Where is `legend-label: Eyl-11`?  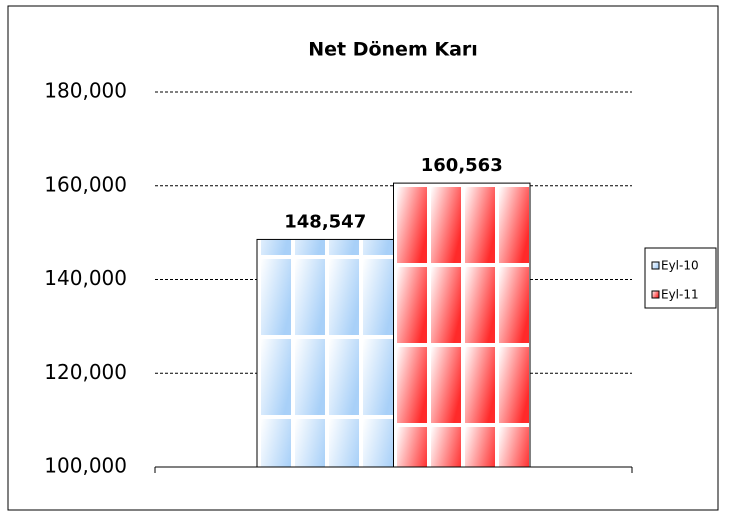 legend-label: Eyl-11 is located at coordinates (680, 295).